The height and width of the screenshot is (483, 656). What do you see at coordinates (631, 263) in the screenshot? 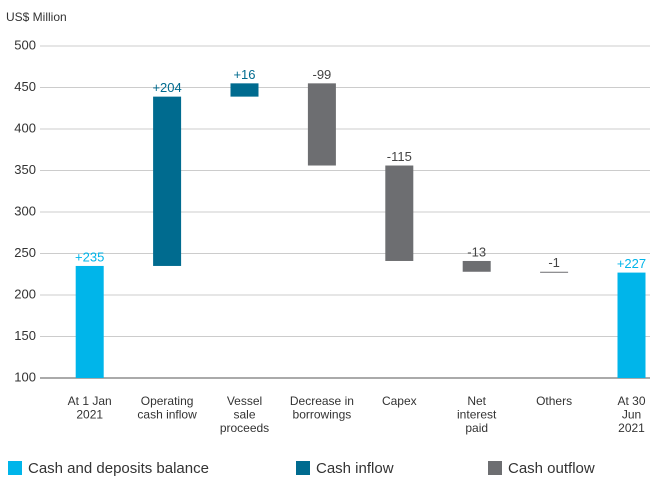
I see `value-label: +227` at bounding box center [631, 263].